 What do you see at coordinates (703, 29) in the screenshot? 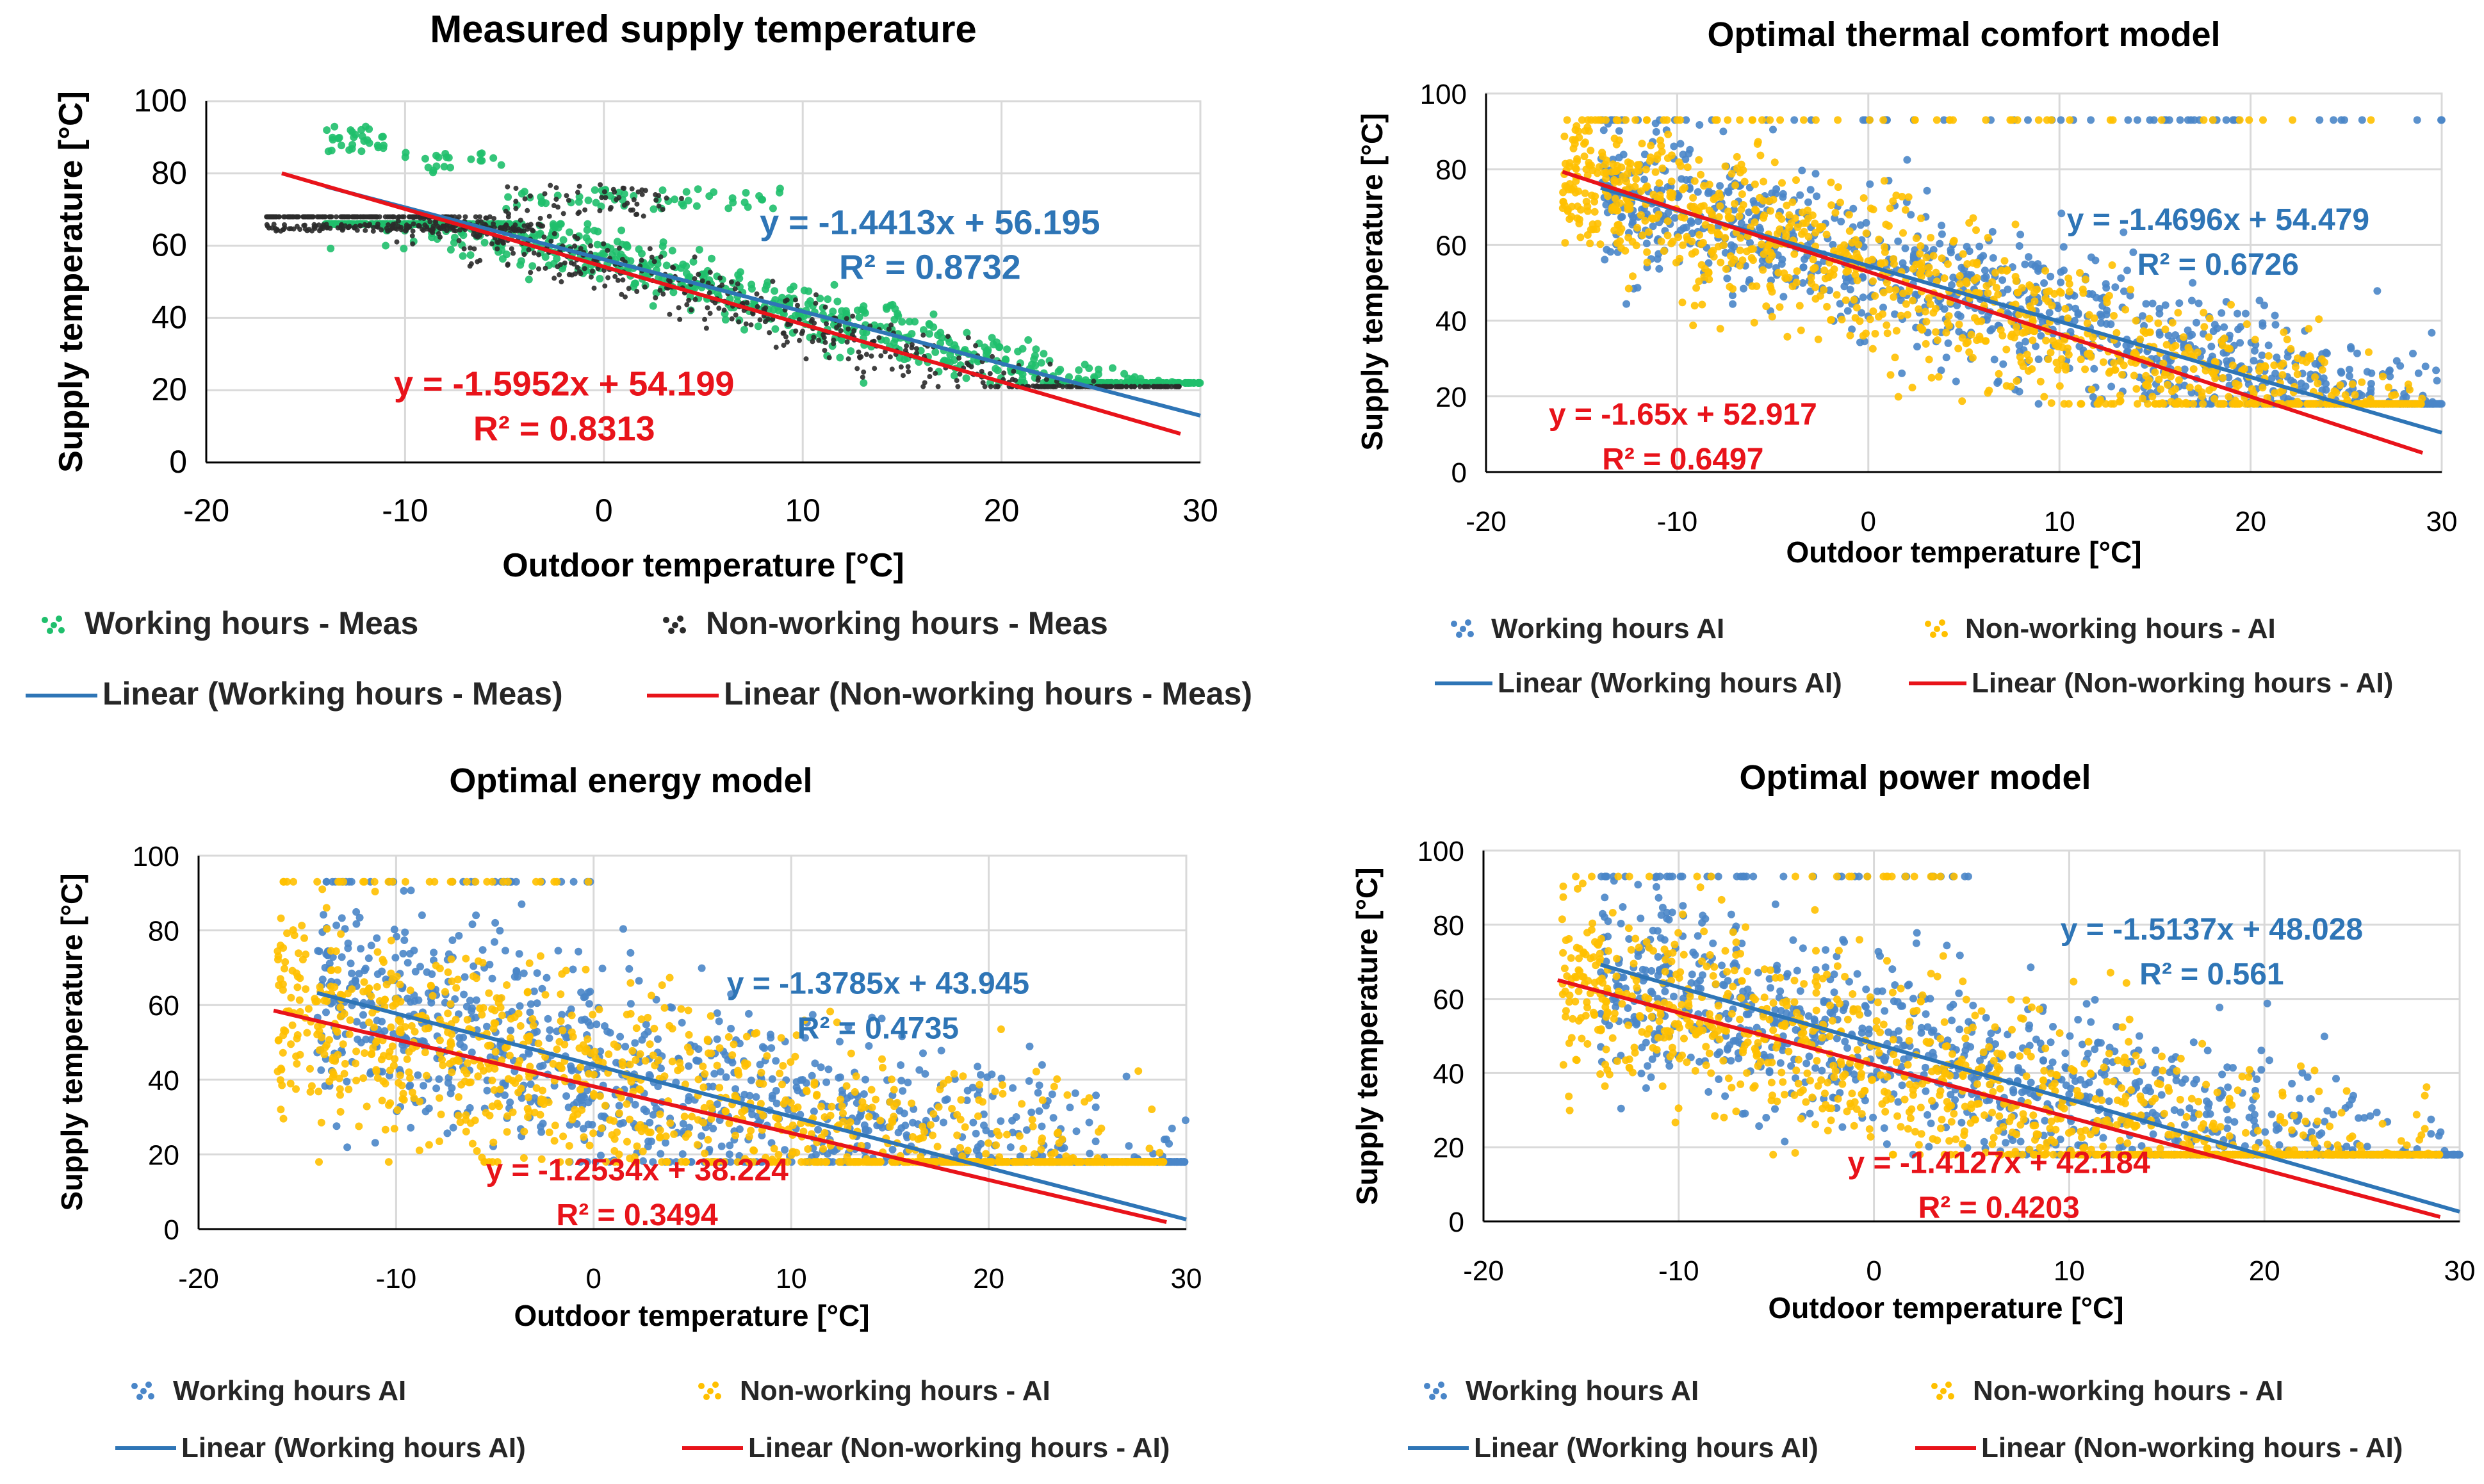
I see `chart-title: Measured supply temperature` at bounding box center [703, 29].